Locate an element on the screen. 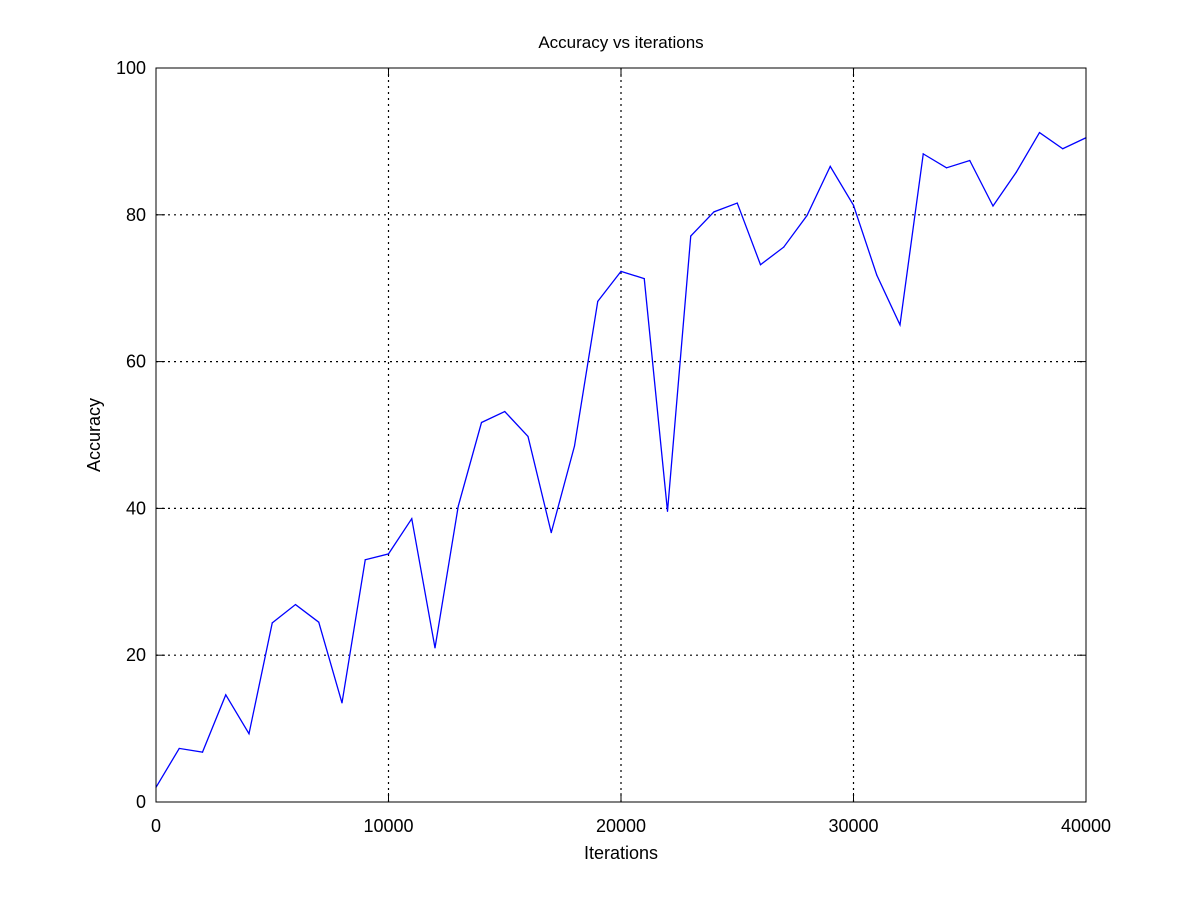 The height and width of the screenshot is (902, 1200). x-axis-label: Iterations is located at coordinates (621, 853).